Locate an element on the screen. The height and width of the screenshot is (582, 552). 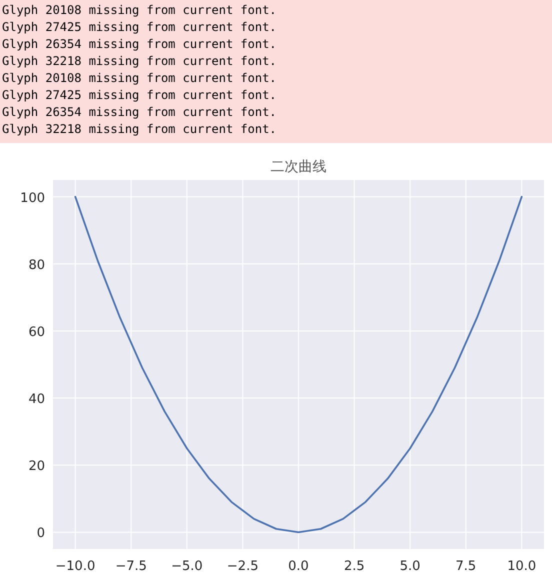
chart-title: 二次曲线 is located at coordinates (298, 167).